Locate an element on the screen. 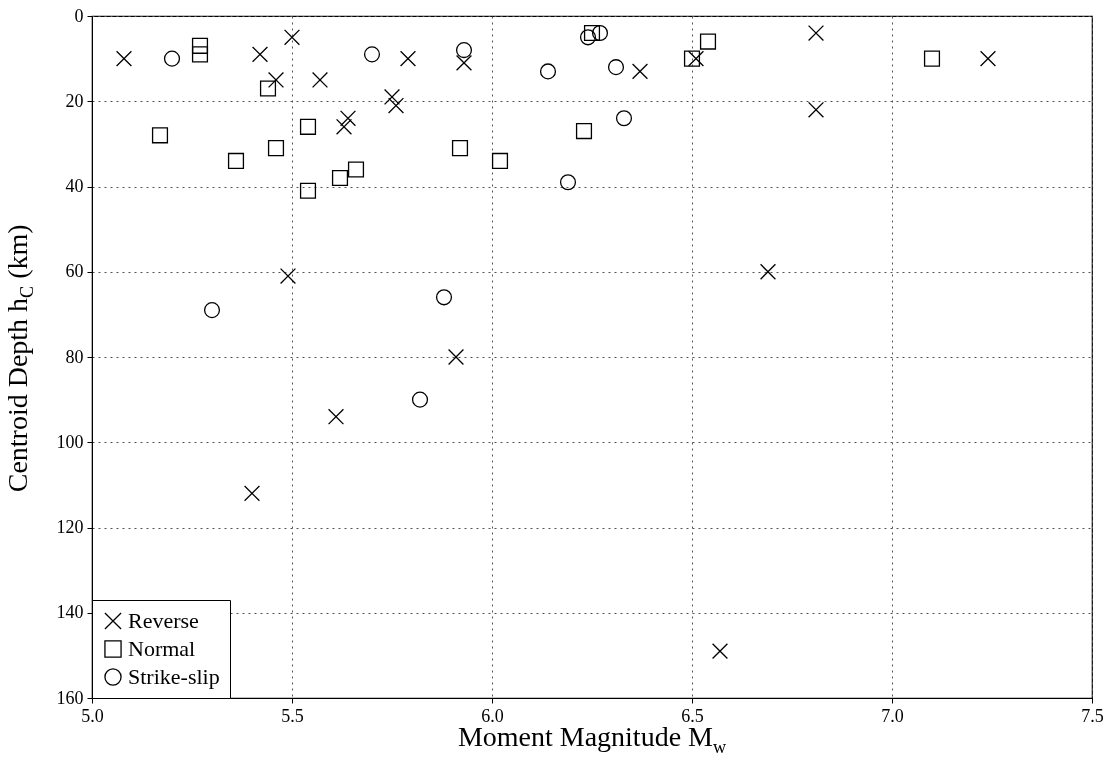 The image size is (1114, 758). x-tick-label: 7.0 is located at coordinates (892, 715).